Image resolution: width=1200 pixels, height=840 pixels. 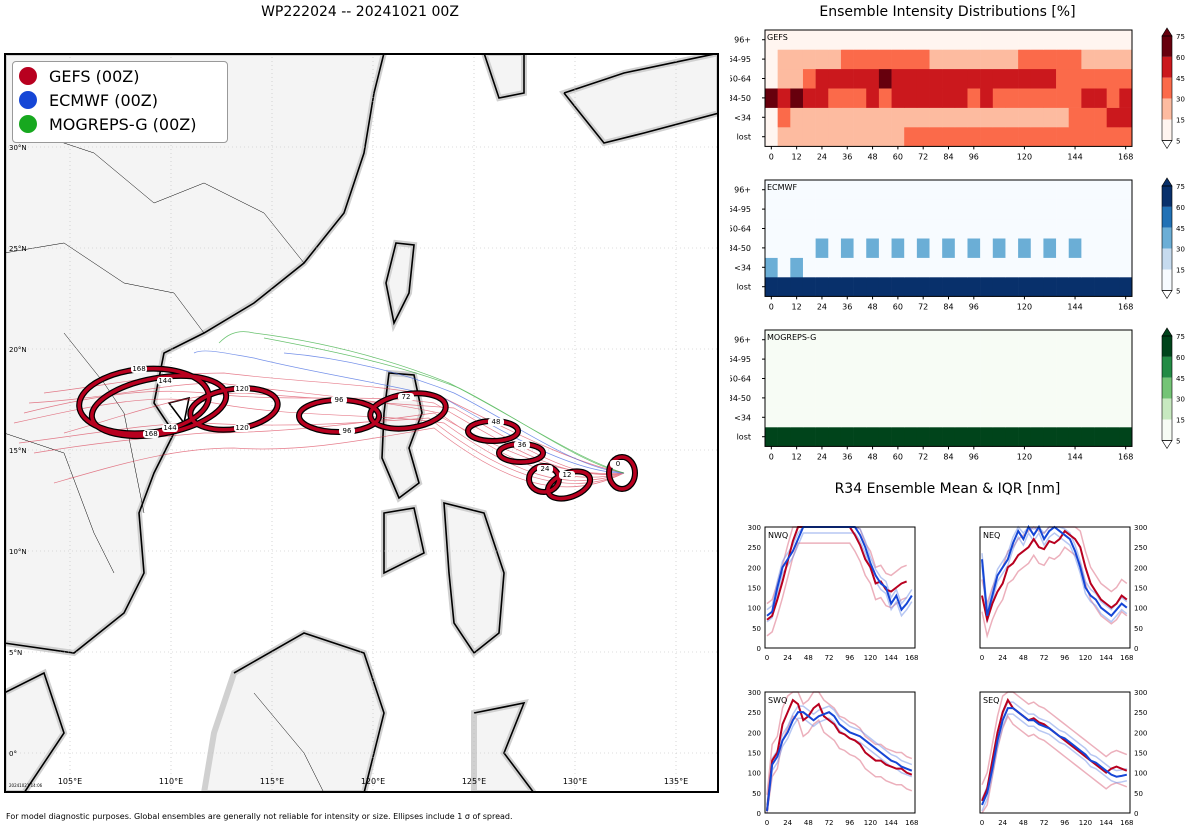 I want to click on x-tick-label: 168, so click(x=911, y=658).